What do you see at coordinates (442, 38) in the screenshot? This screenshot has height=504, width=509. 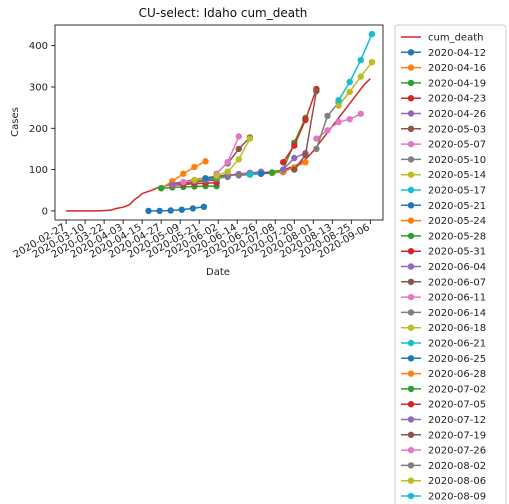 I see `legend-item: cum_death` at bounding box center [442, 38].